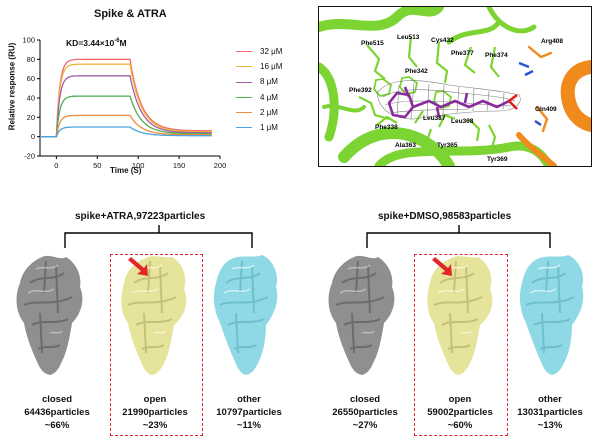 This screenshot has height=445, width=600. What do you see at coordinates (458, 236) in the screenshot?
I see `dmso-bracket` at bounding box center [458, 236].